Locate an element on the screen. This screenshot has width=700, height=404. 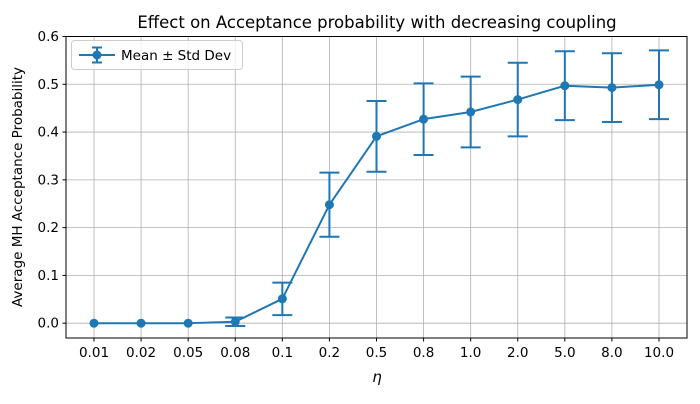
y-tick-label: 0.1 is located at coordinates (48, 276).